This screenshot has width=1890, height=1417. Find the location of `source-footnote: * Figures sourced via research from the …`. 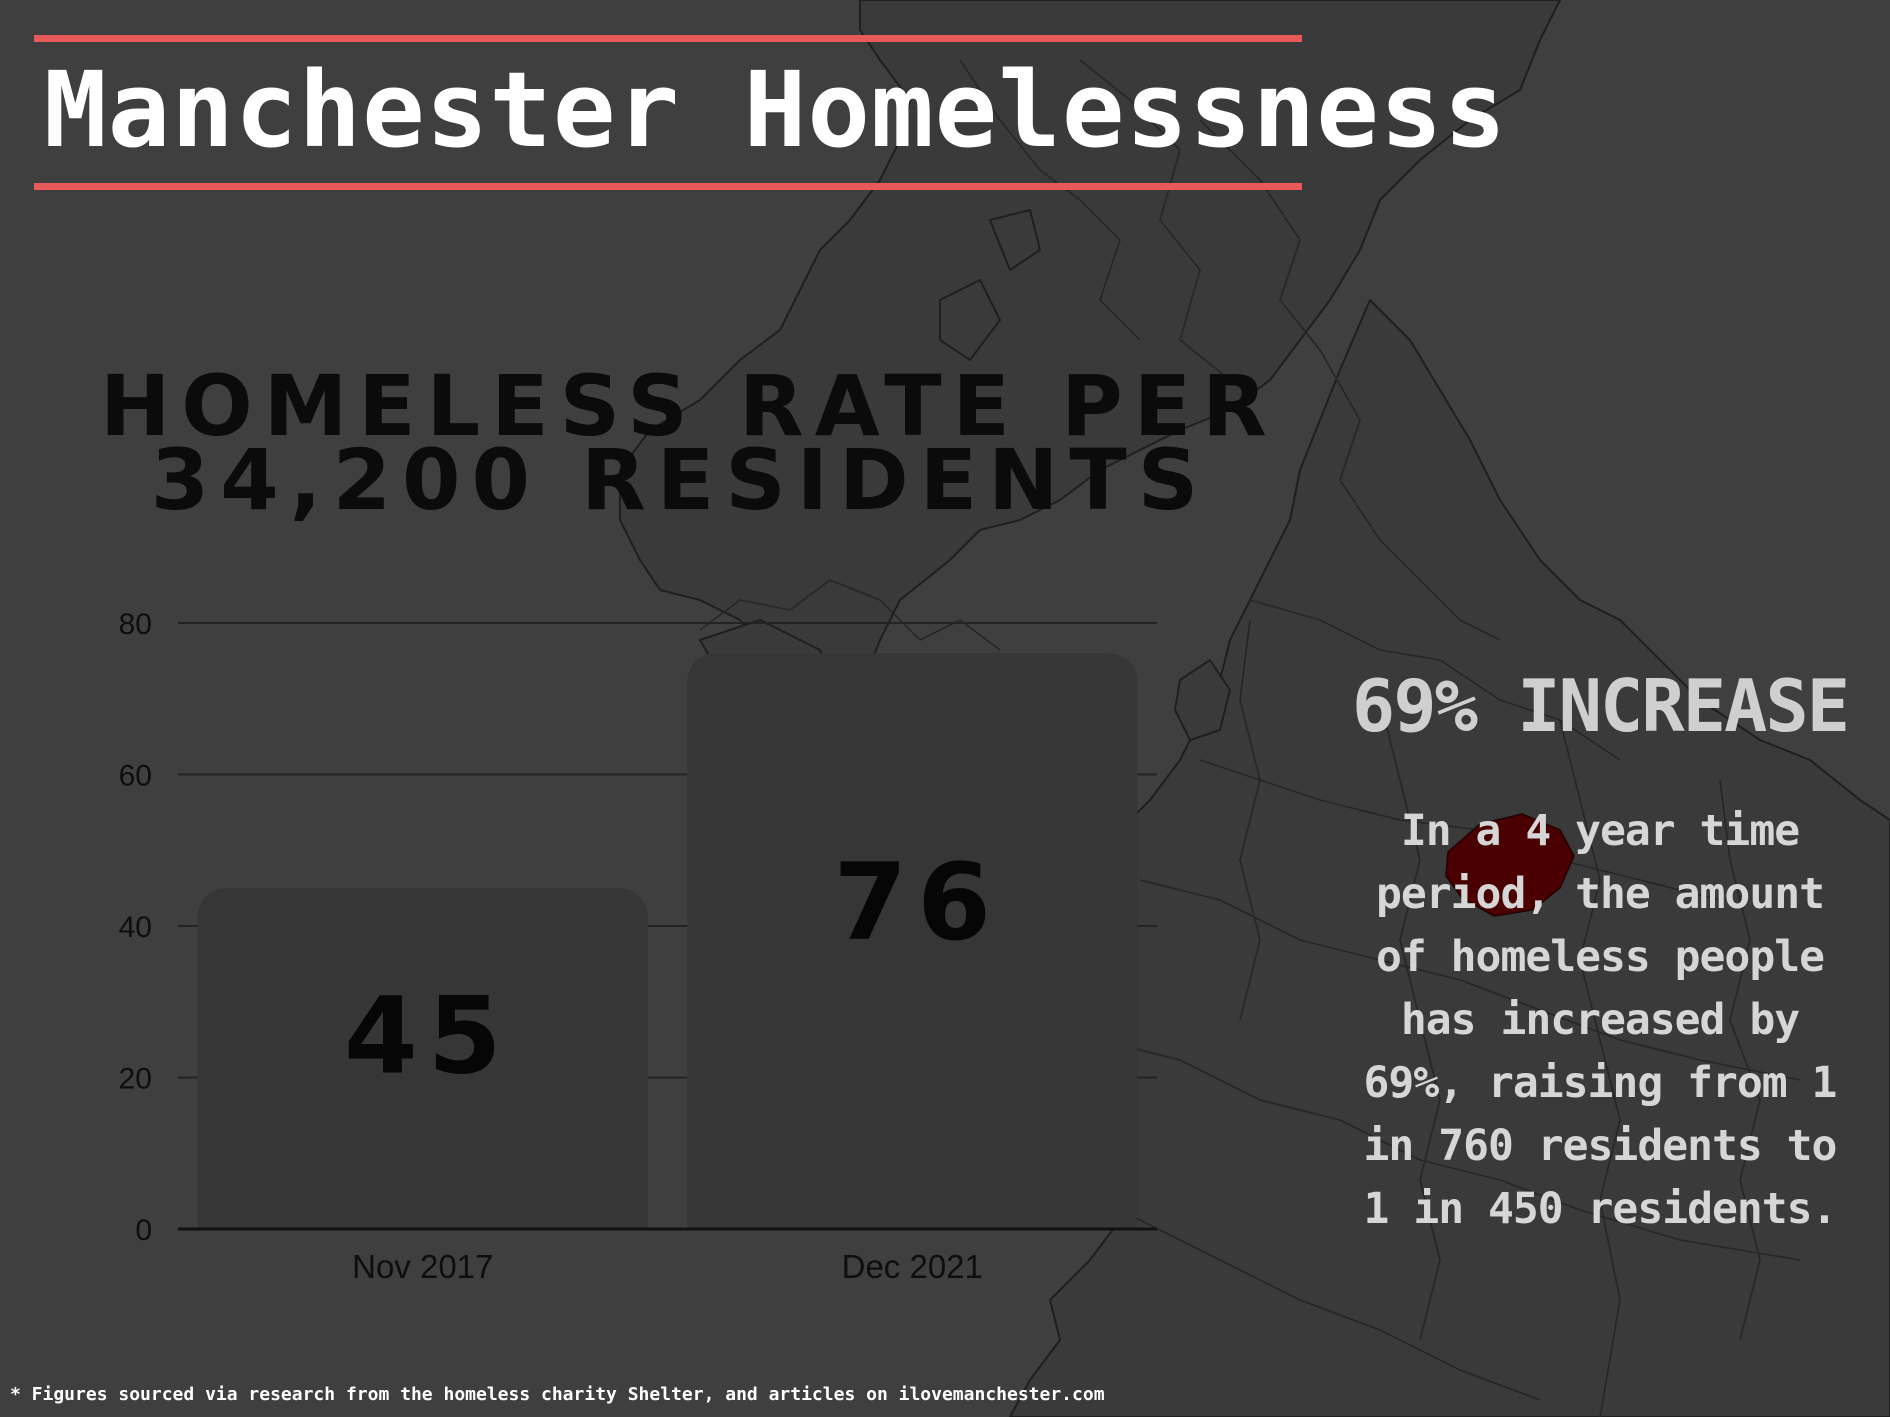

source-footnote: * Figures sourced via research from the … is located at coordinates (557, 1394).